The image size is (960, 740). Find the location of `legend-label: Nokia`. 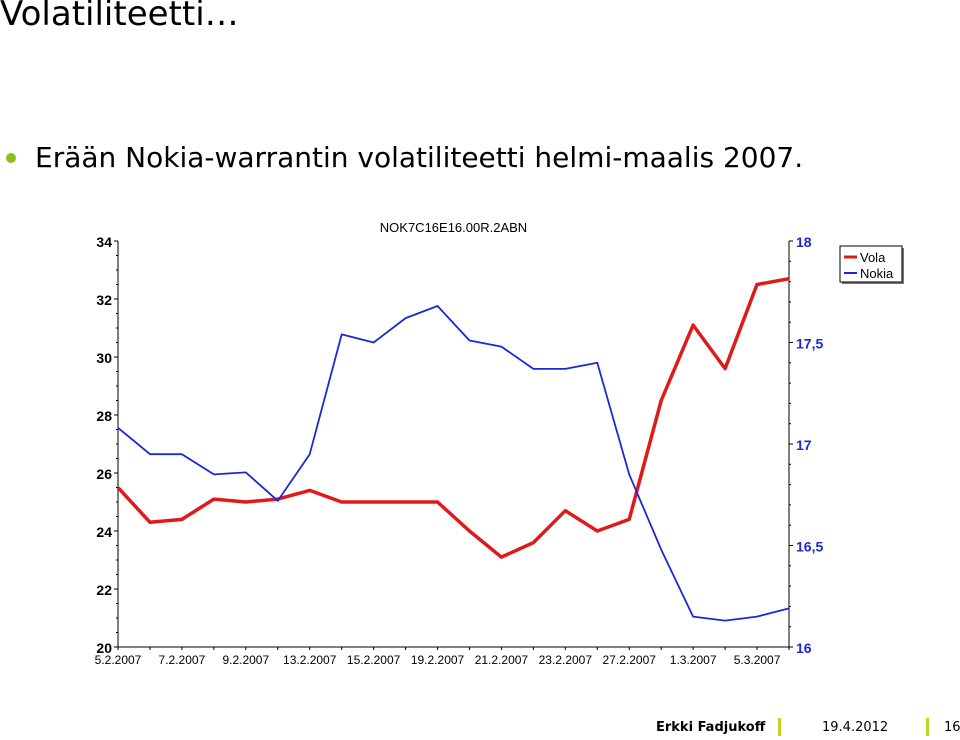

legend-label: Nokia is located at coordinates (877, 273).